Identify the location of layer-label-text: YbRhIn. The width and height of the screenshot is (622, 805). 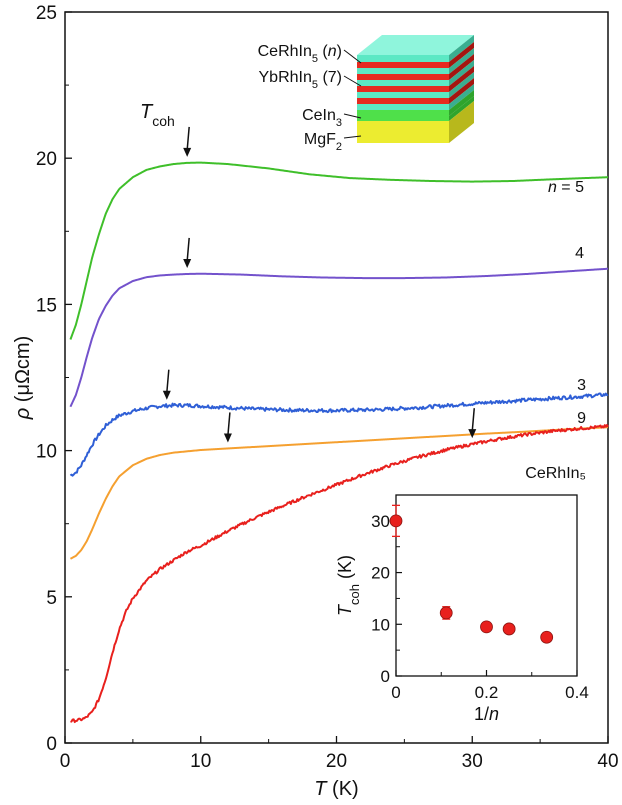
(285, 77).